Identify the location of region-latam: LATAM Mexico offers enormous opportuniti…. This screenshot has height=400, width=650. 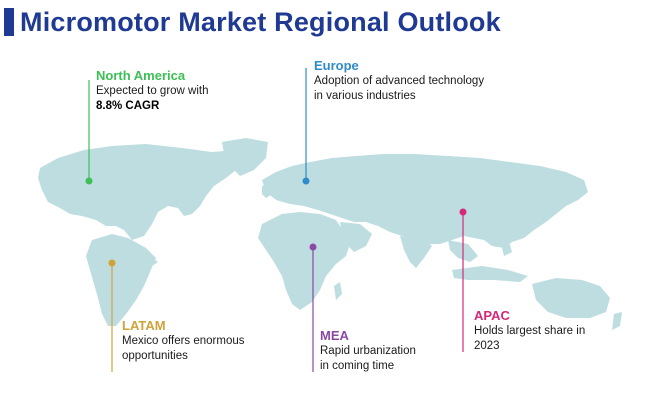
(183, 341).